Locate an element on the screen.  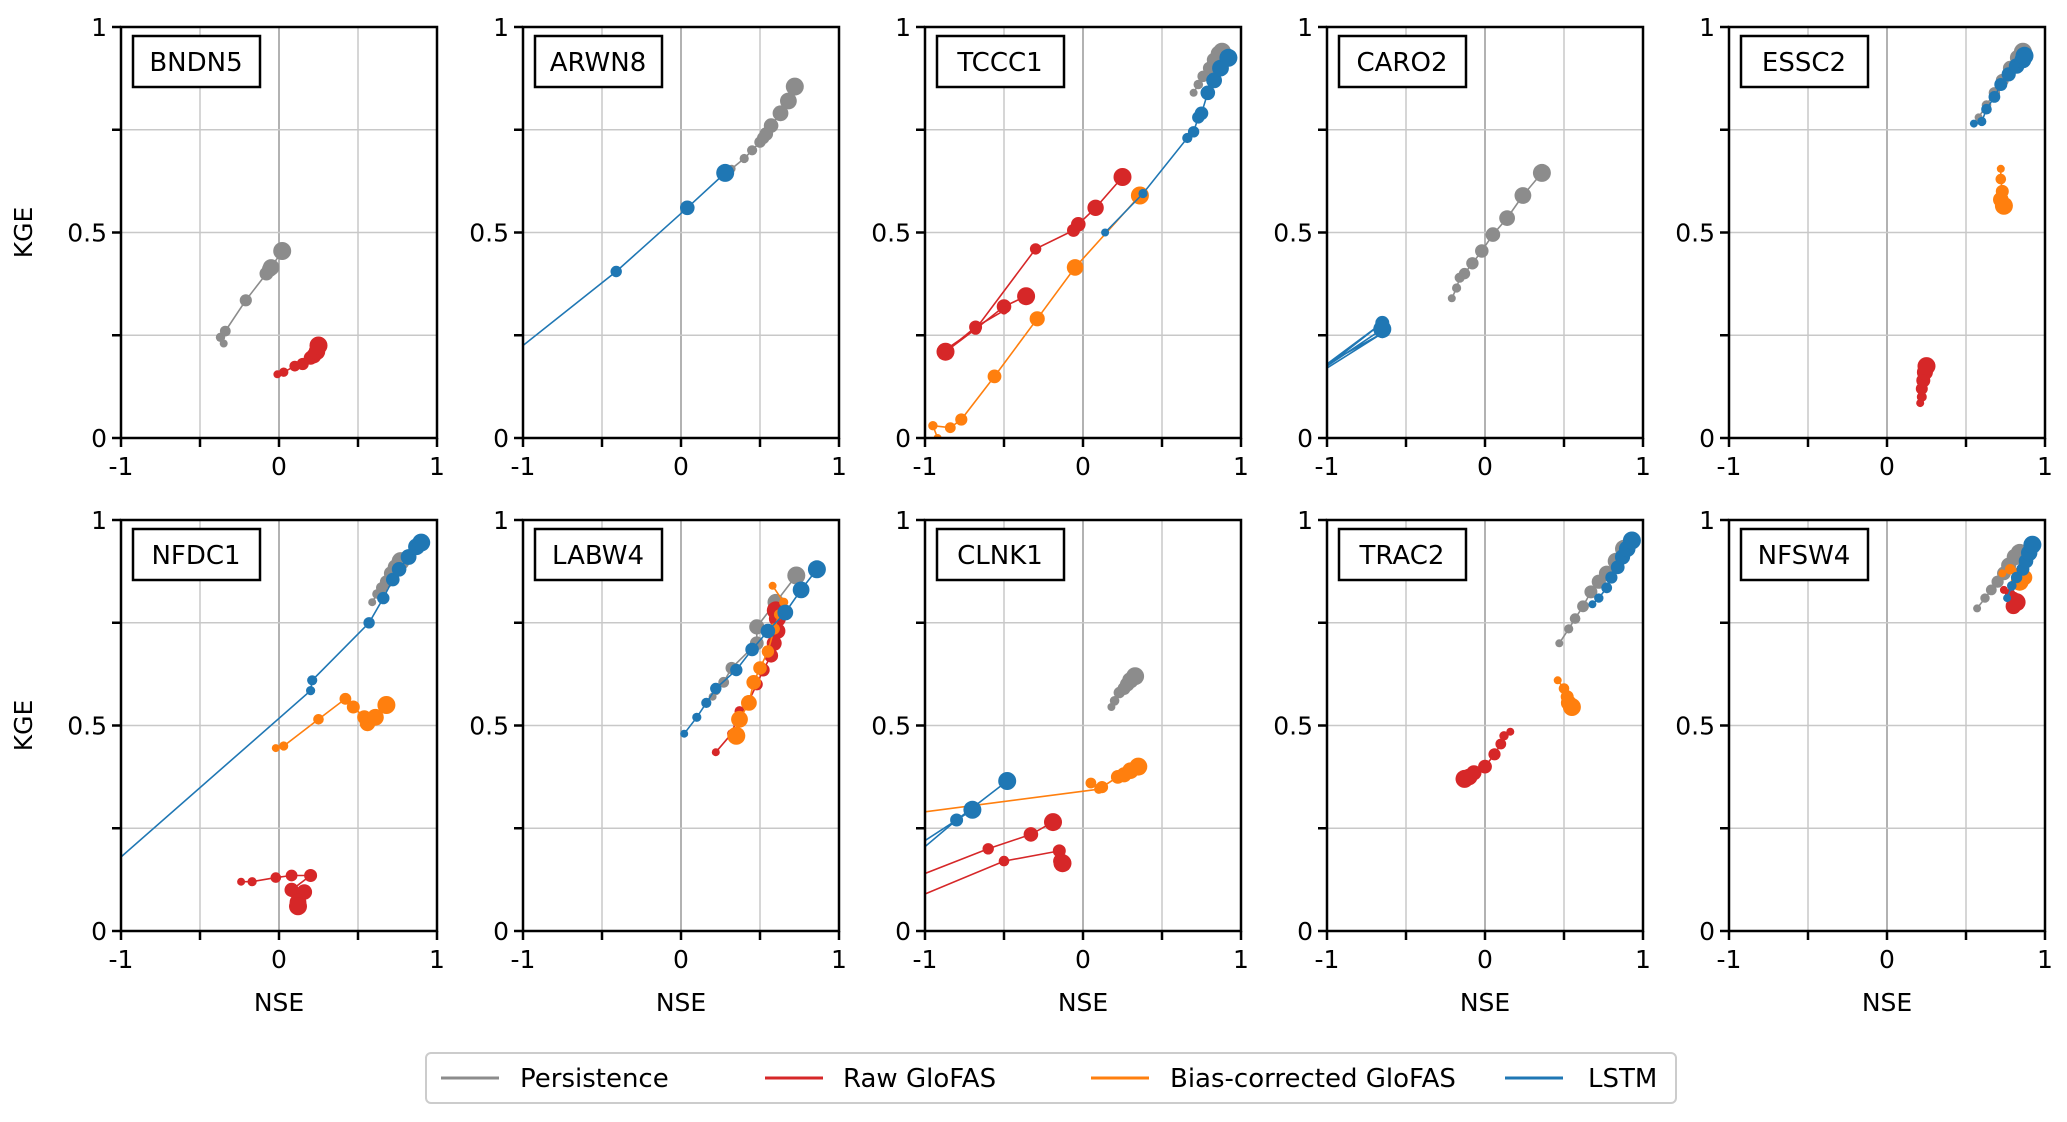
station-label: BNDN5 is located at coordinates (195, 63).